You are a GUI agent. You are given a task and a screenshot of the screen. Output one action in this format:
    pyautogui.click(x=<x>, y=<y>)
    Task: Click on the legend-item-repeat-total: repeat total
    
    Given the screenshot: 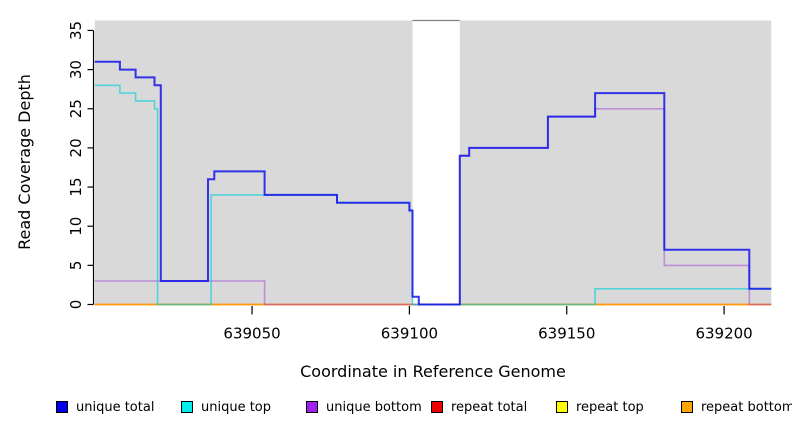 What is the action you would take?
    pyautogui.click(x=479, y=407)
    